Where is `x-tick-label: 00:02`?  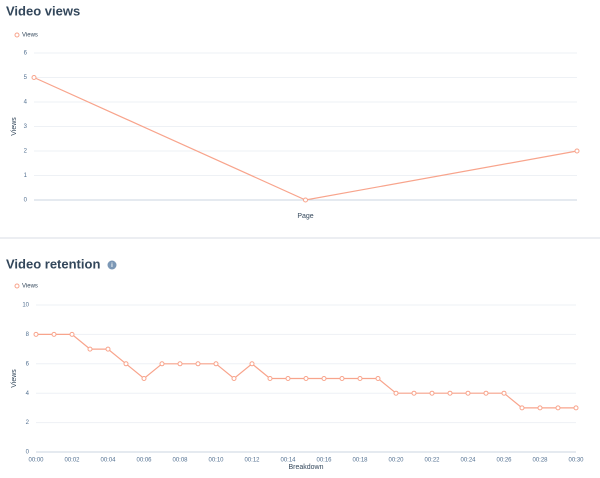
x-tick-label: 00:02 is located at coordinates (72, 461).